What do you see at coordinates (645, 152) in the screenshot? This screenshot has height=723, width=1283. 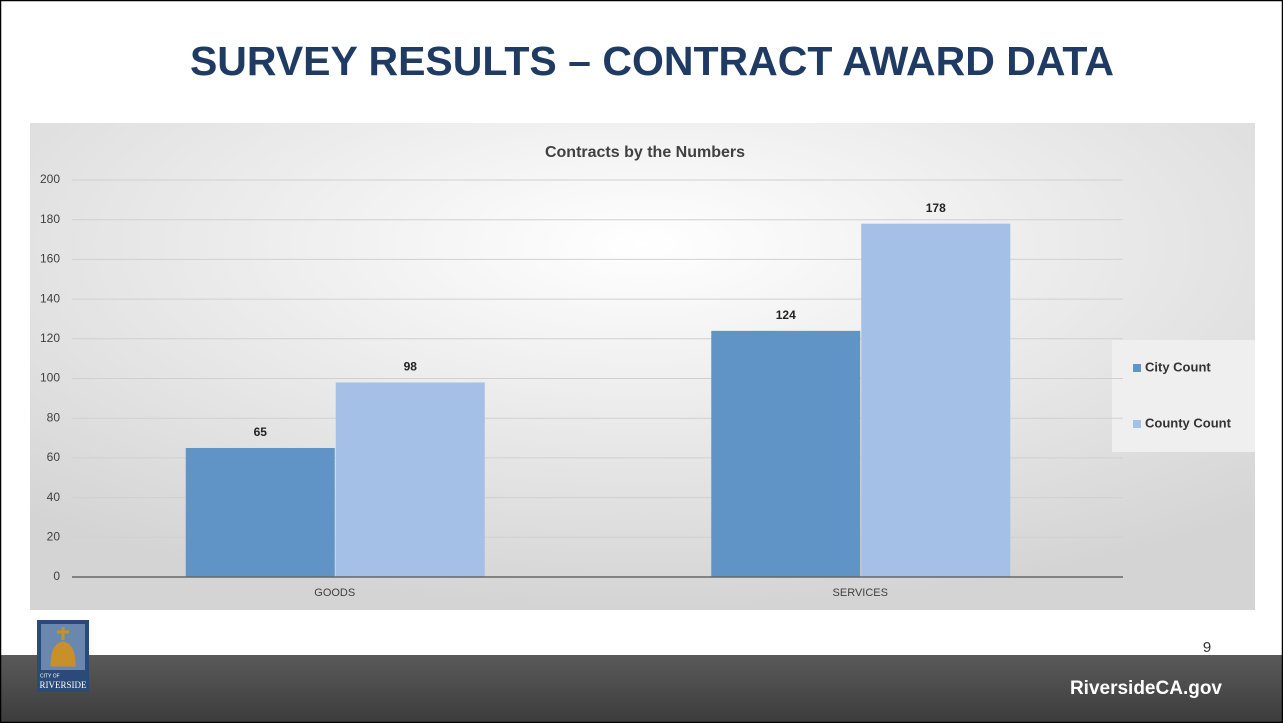 I see `chart-title: Contracts by the Numbers` at bounding box center [645, 152].